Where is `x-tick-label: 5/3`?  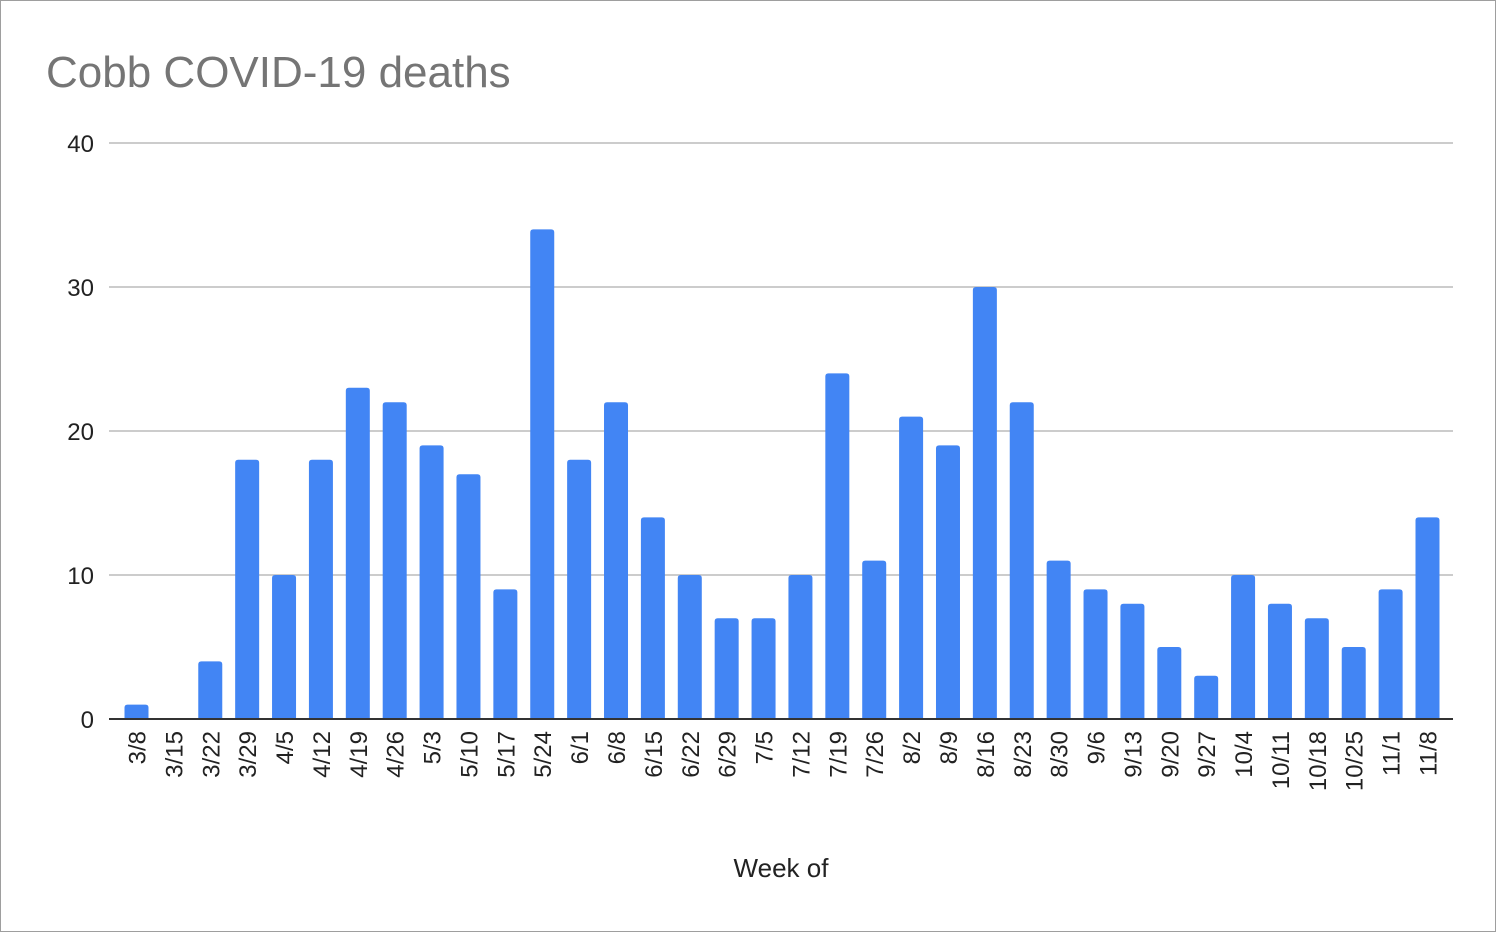
x-tick-label: 5/3 is located at coordinates (433, 747).